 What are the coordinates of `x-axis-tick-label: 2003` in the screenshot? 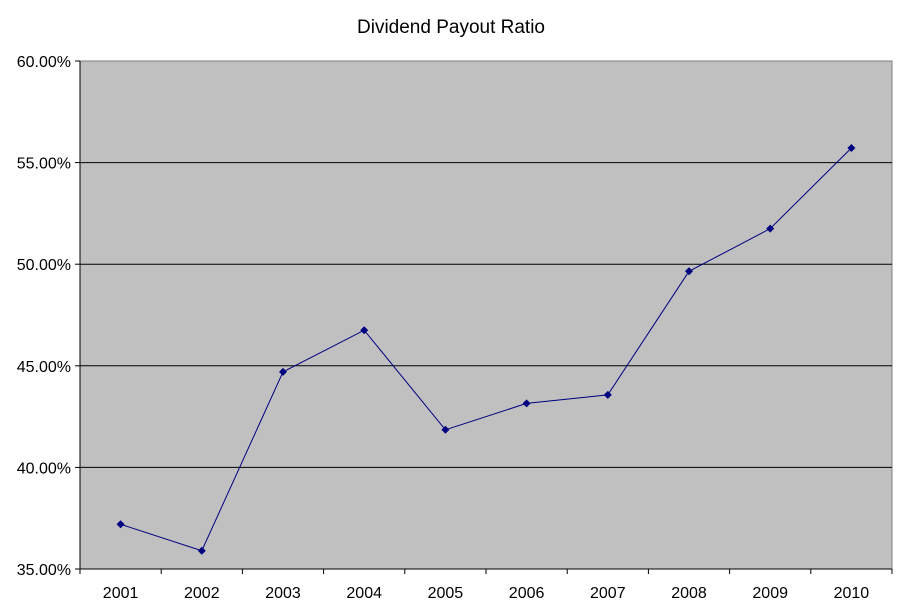 It's located at (283, 593).